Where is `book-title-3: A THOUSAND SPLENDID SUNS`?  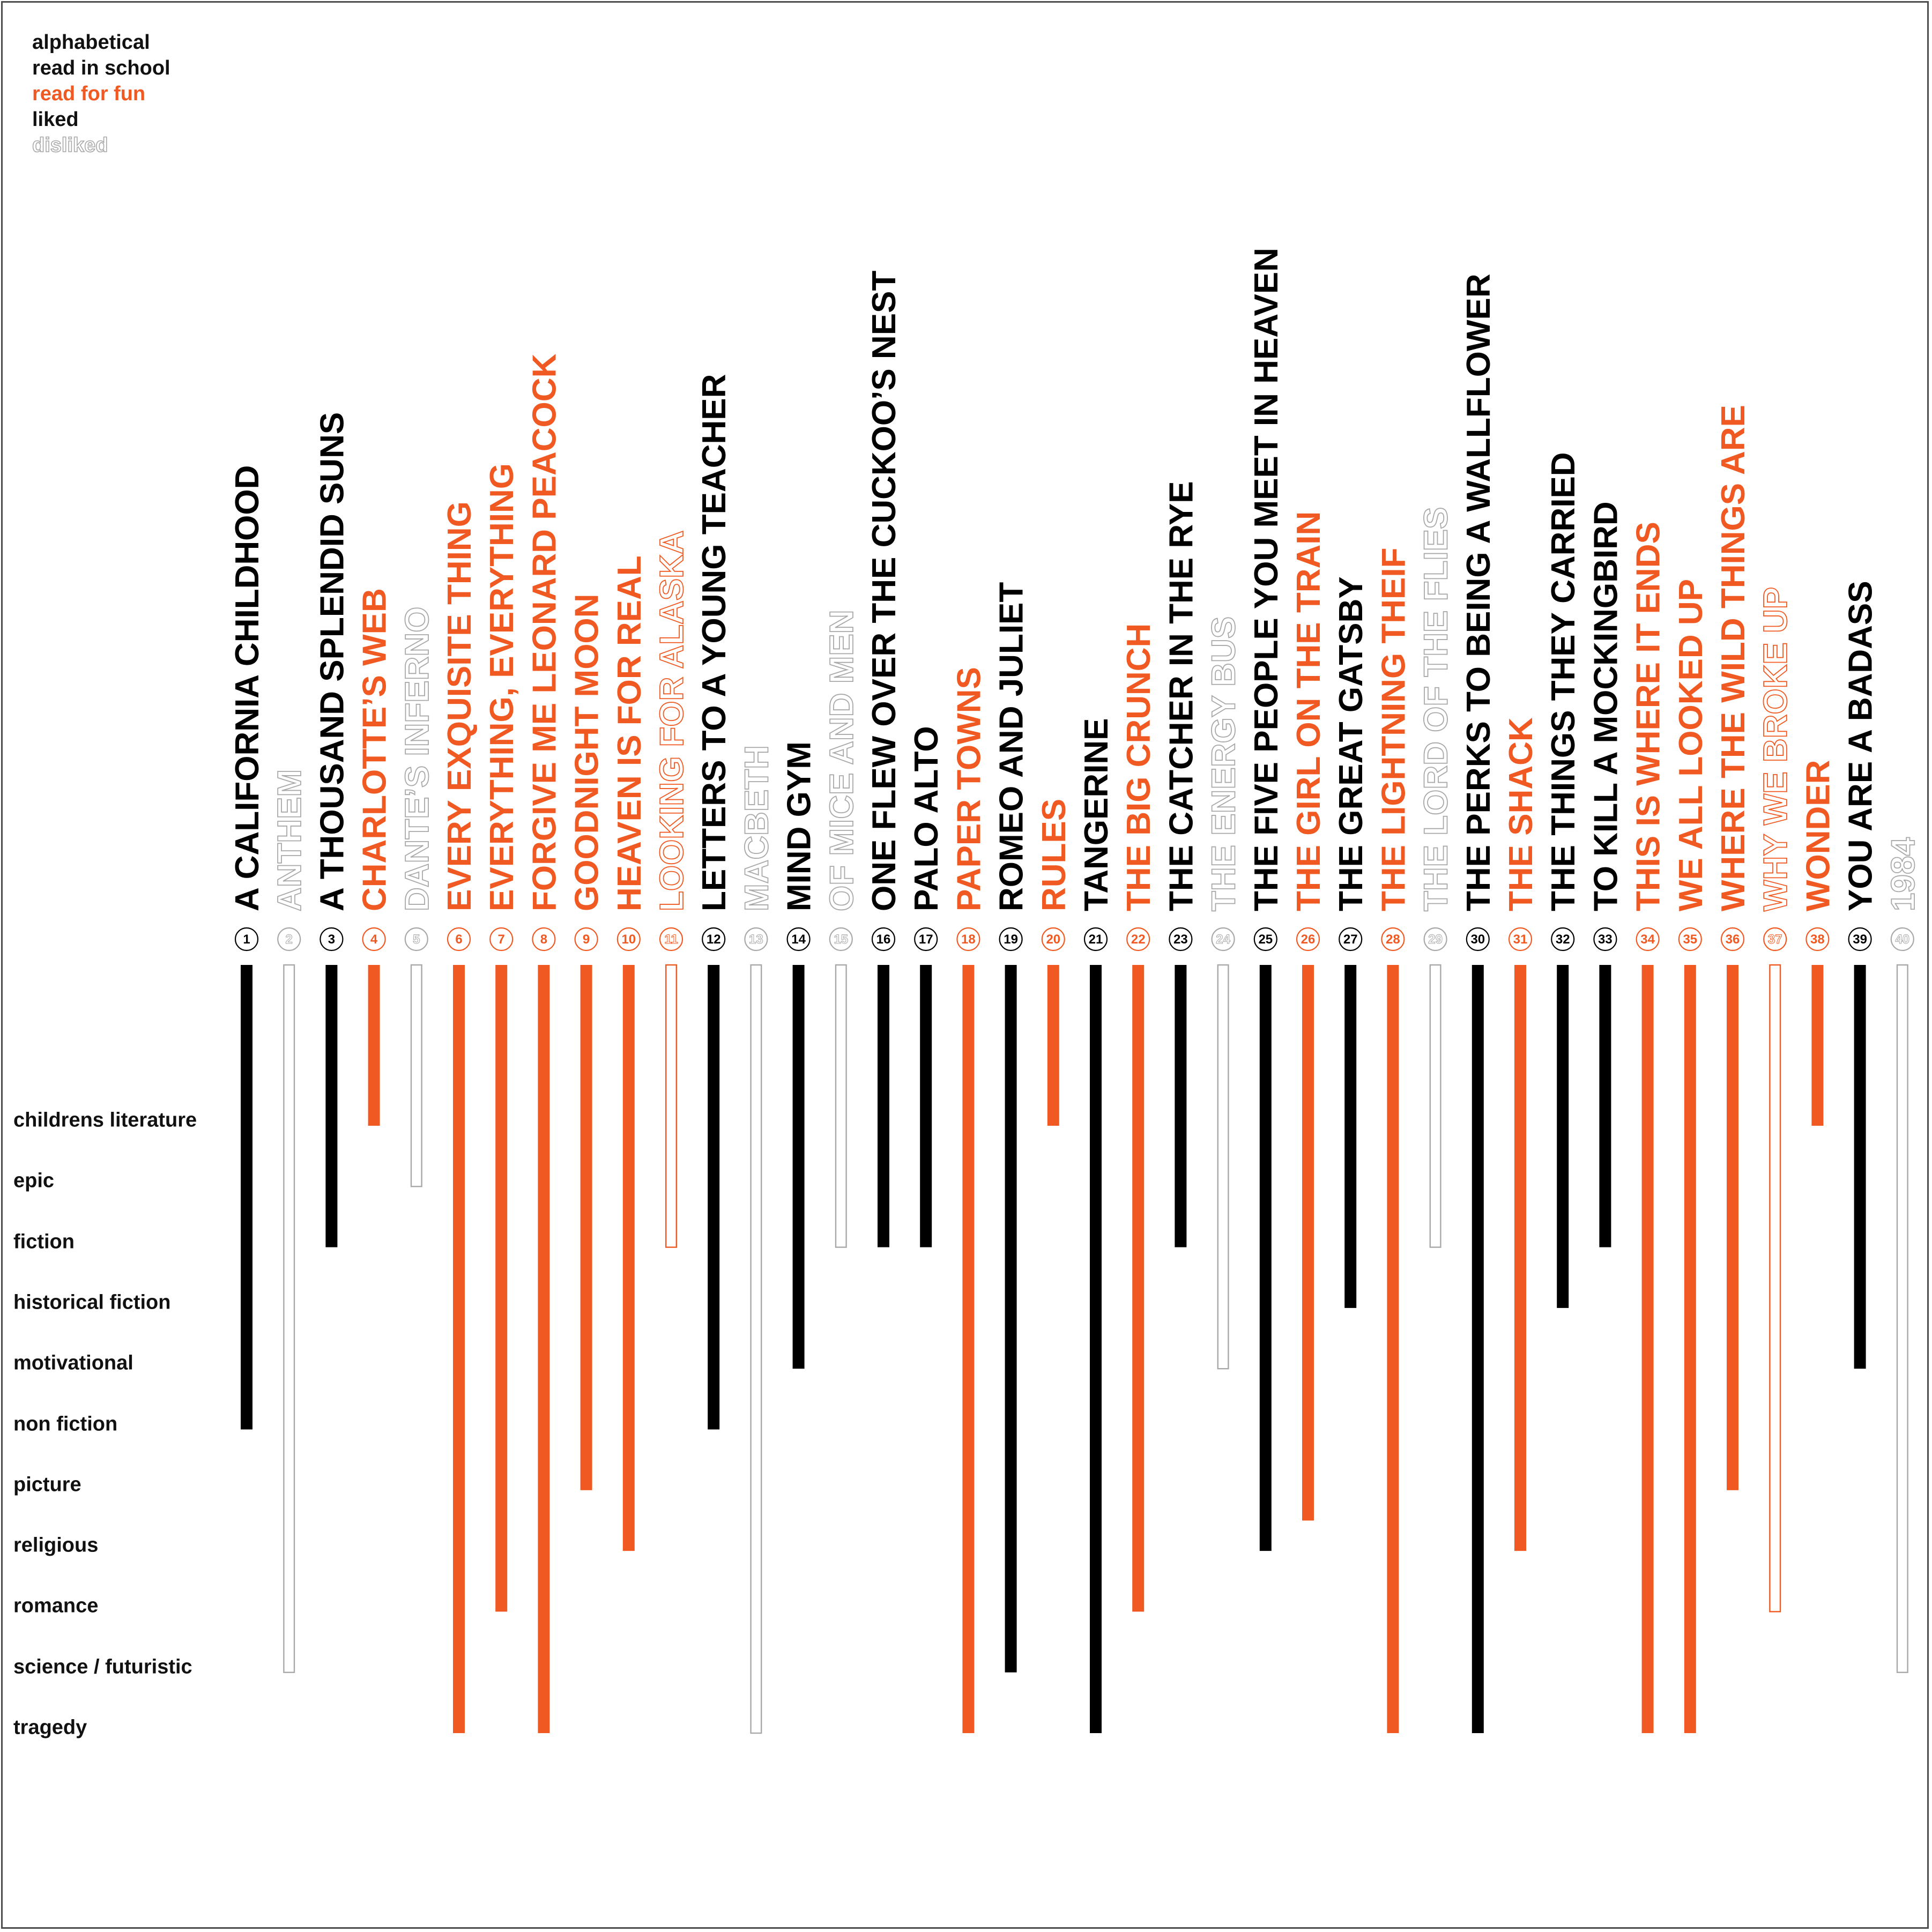 book-title-3: A THOUSAND SPLENDID SUNS is located at coordinates (332, 661).